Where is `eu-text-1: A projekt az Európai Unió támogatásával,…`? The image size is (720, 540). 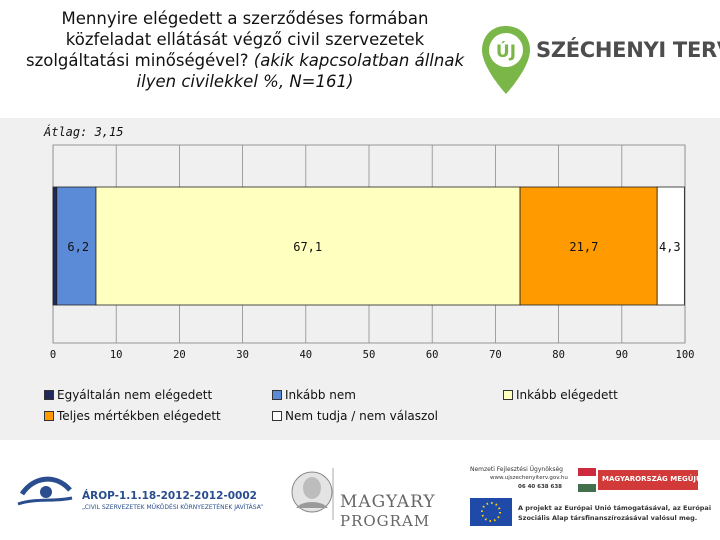 eu-text-1: A projekt az Európai Unió támogatásával,… is located at coordinates (615, 508).